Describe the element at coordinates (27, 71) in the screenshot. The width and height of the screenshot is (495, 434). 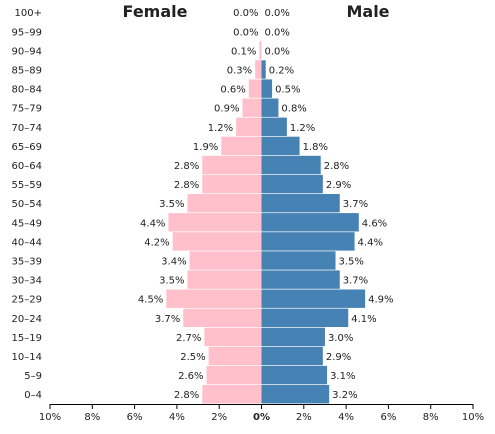
I see `age-group-label: 85–89` at that location.